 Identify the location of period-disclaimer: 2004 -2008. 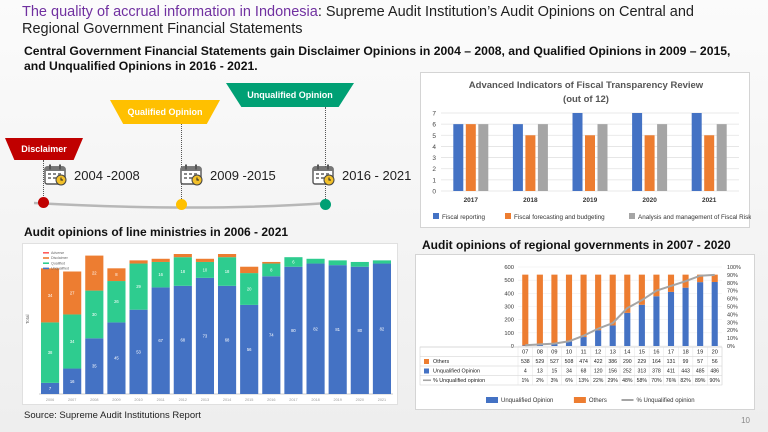
(92, 175).